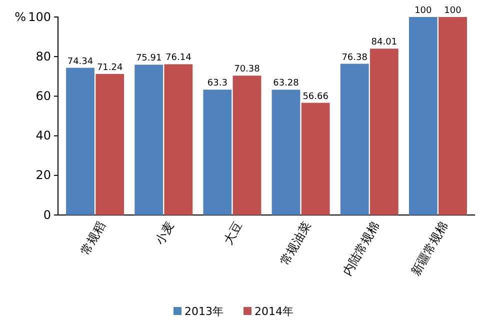 The image size is (487, 327). What do you see at coordinates (43, 175) in the screenshot?
I see `y-tick-label: 20` at bounding box center [43, 175].